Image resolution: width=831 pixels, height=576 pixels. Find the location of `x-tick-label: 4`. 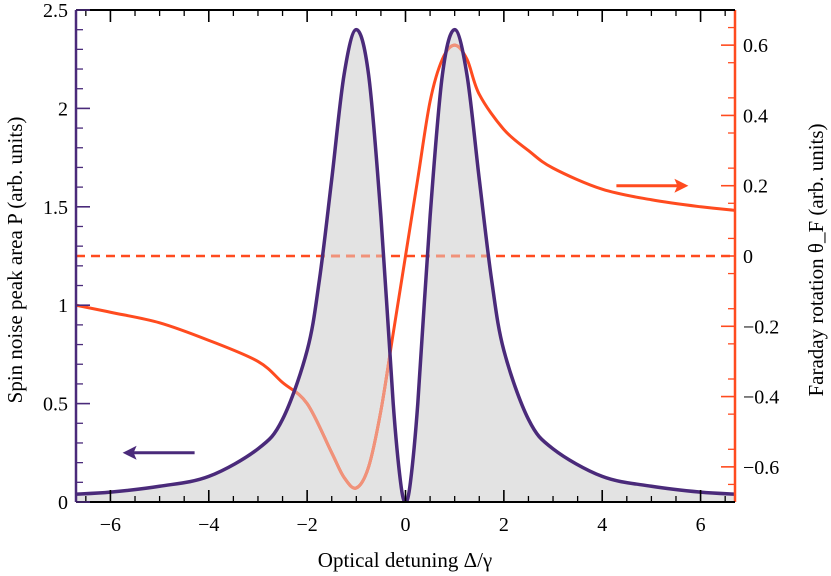

x-tick-label: 4 is located at coordinates (602, 525).